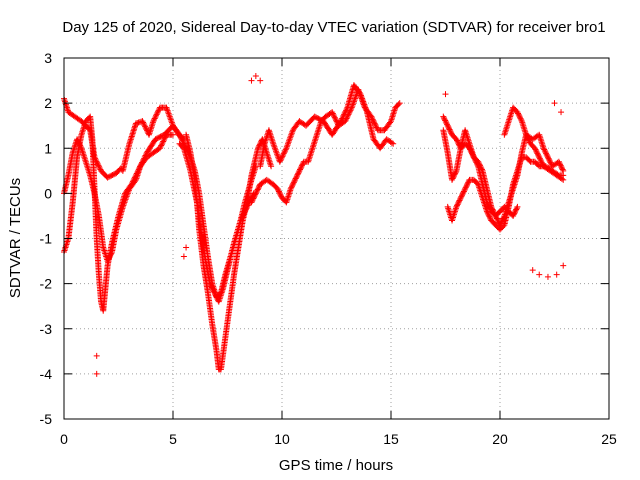  Describe the element at coordinates (160, 213) in the screenshot. I see `series-track-c` at that location.